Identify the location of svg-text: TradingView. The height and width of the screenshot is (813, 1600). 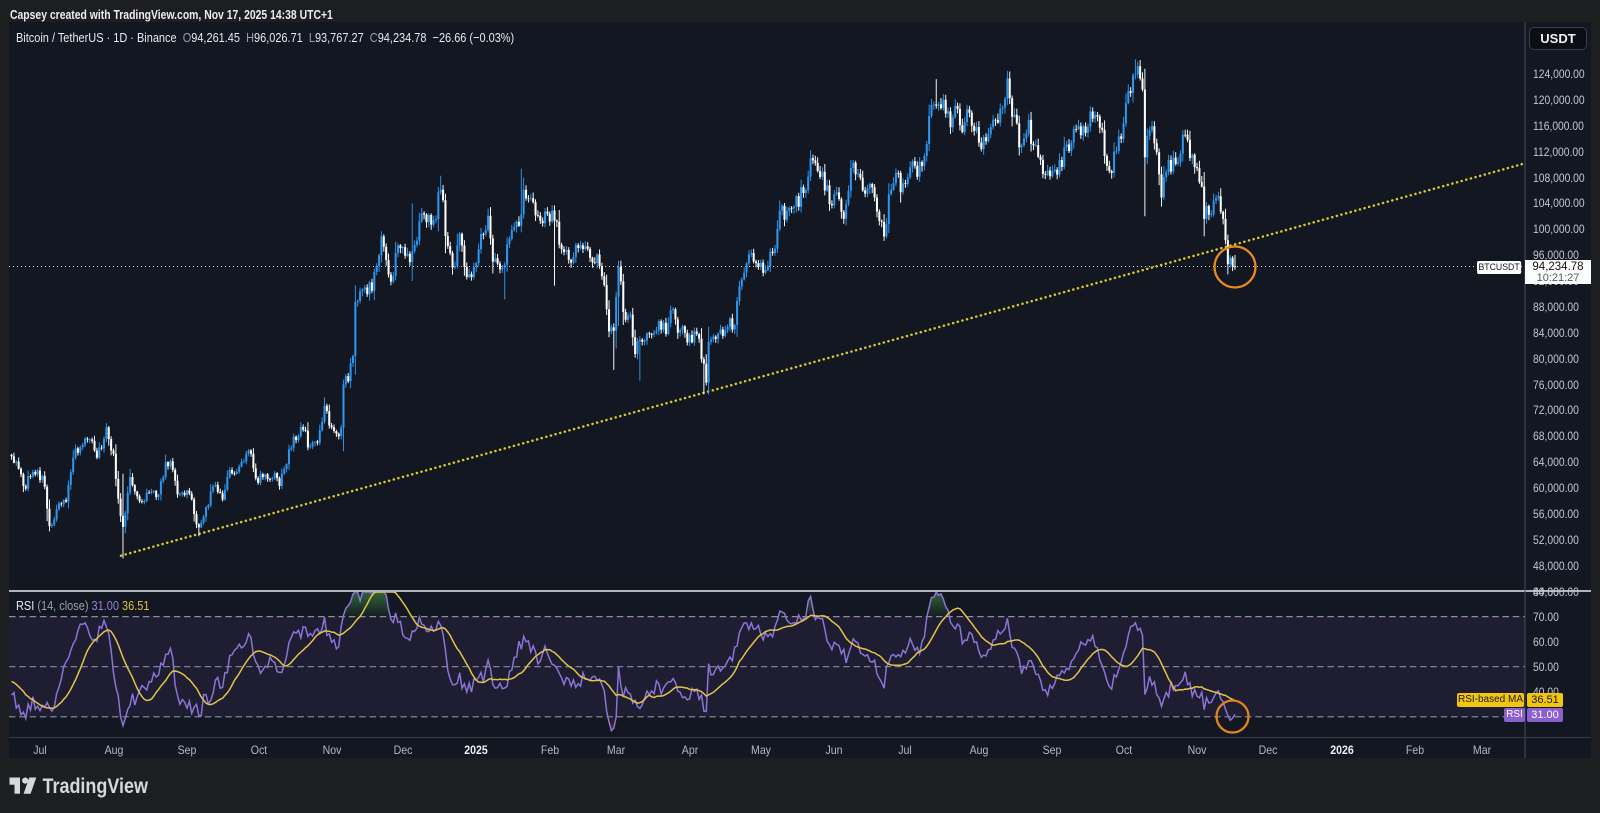
(96, 786).